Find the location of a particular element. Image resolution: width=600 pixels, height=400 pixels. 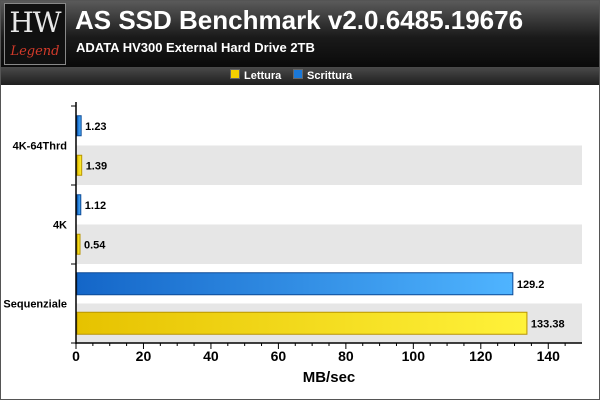

category-label: 4K-64Thrd is located at coordinates (40, 147).